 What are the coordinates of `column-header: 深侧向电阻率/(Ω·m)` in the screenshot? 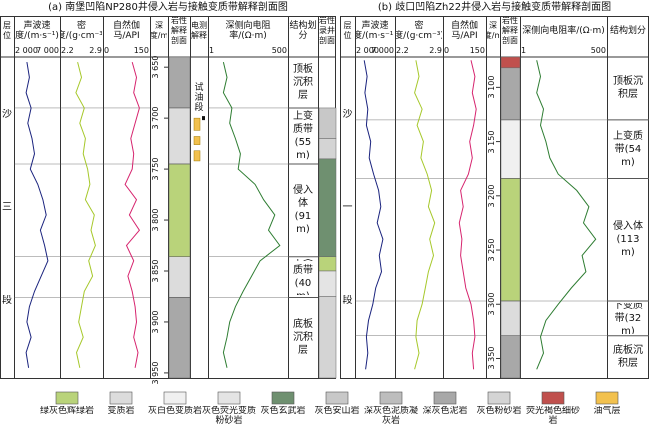 It's located at (248, 31).